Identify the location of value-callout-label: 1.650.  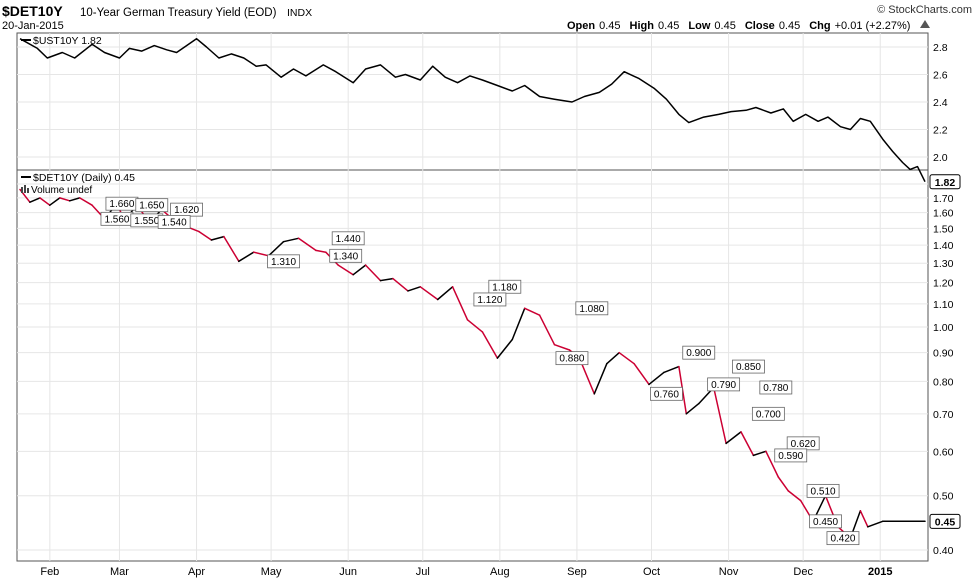
(151, 206).